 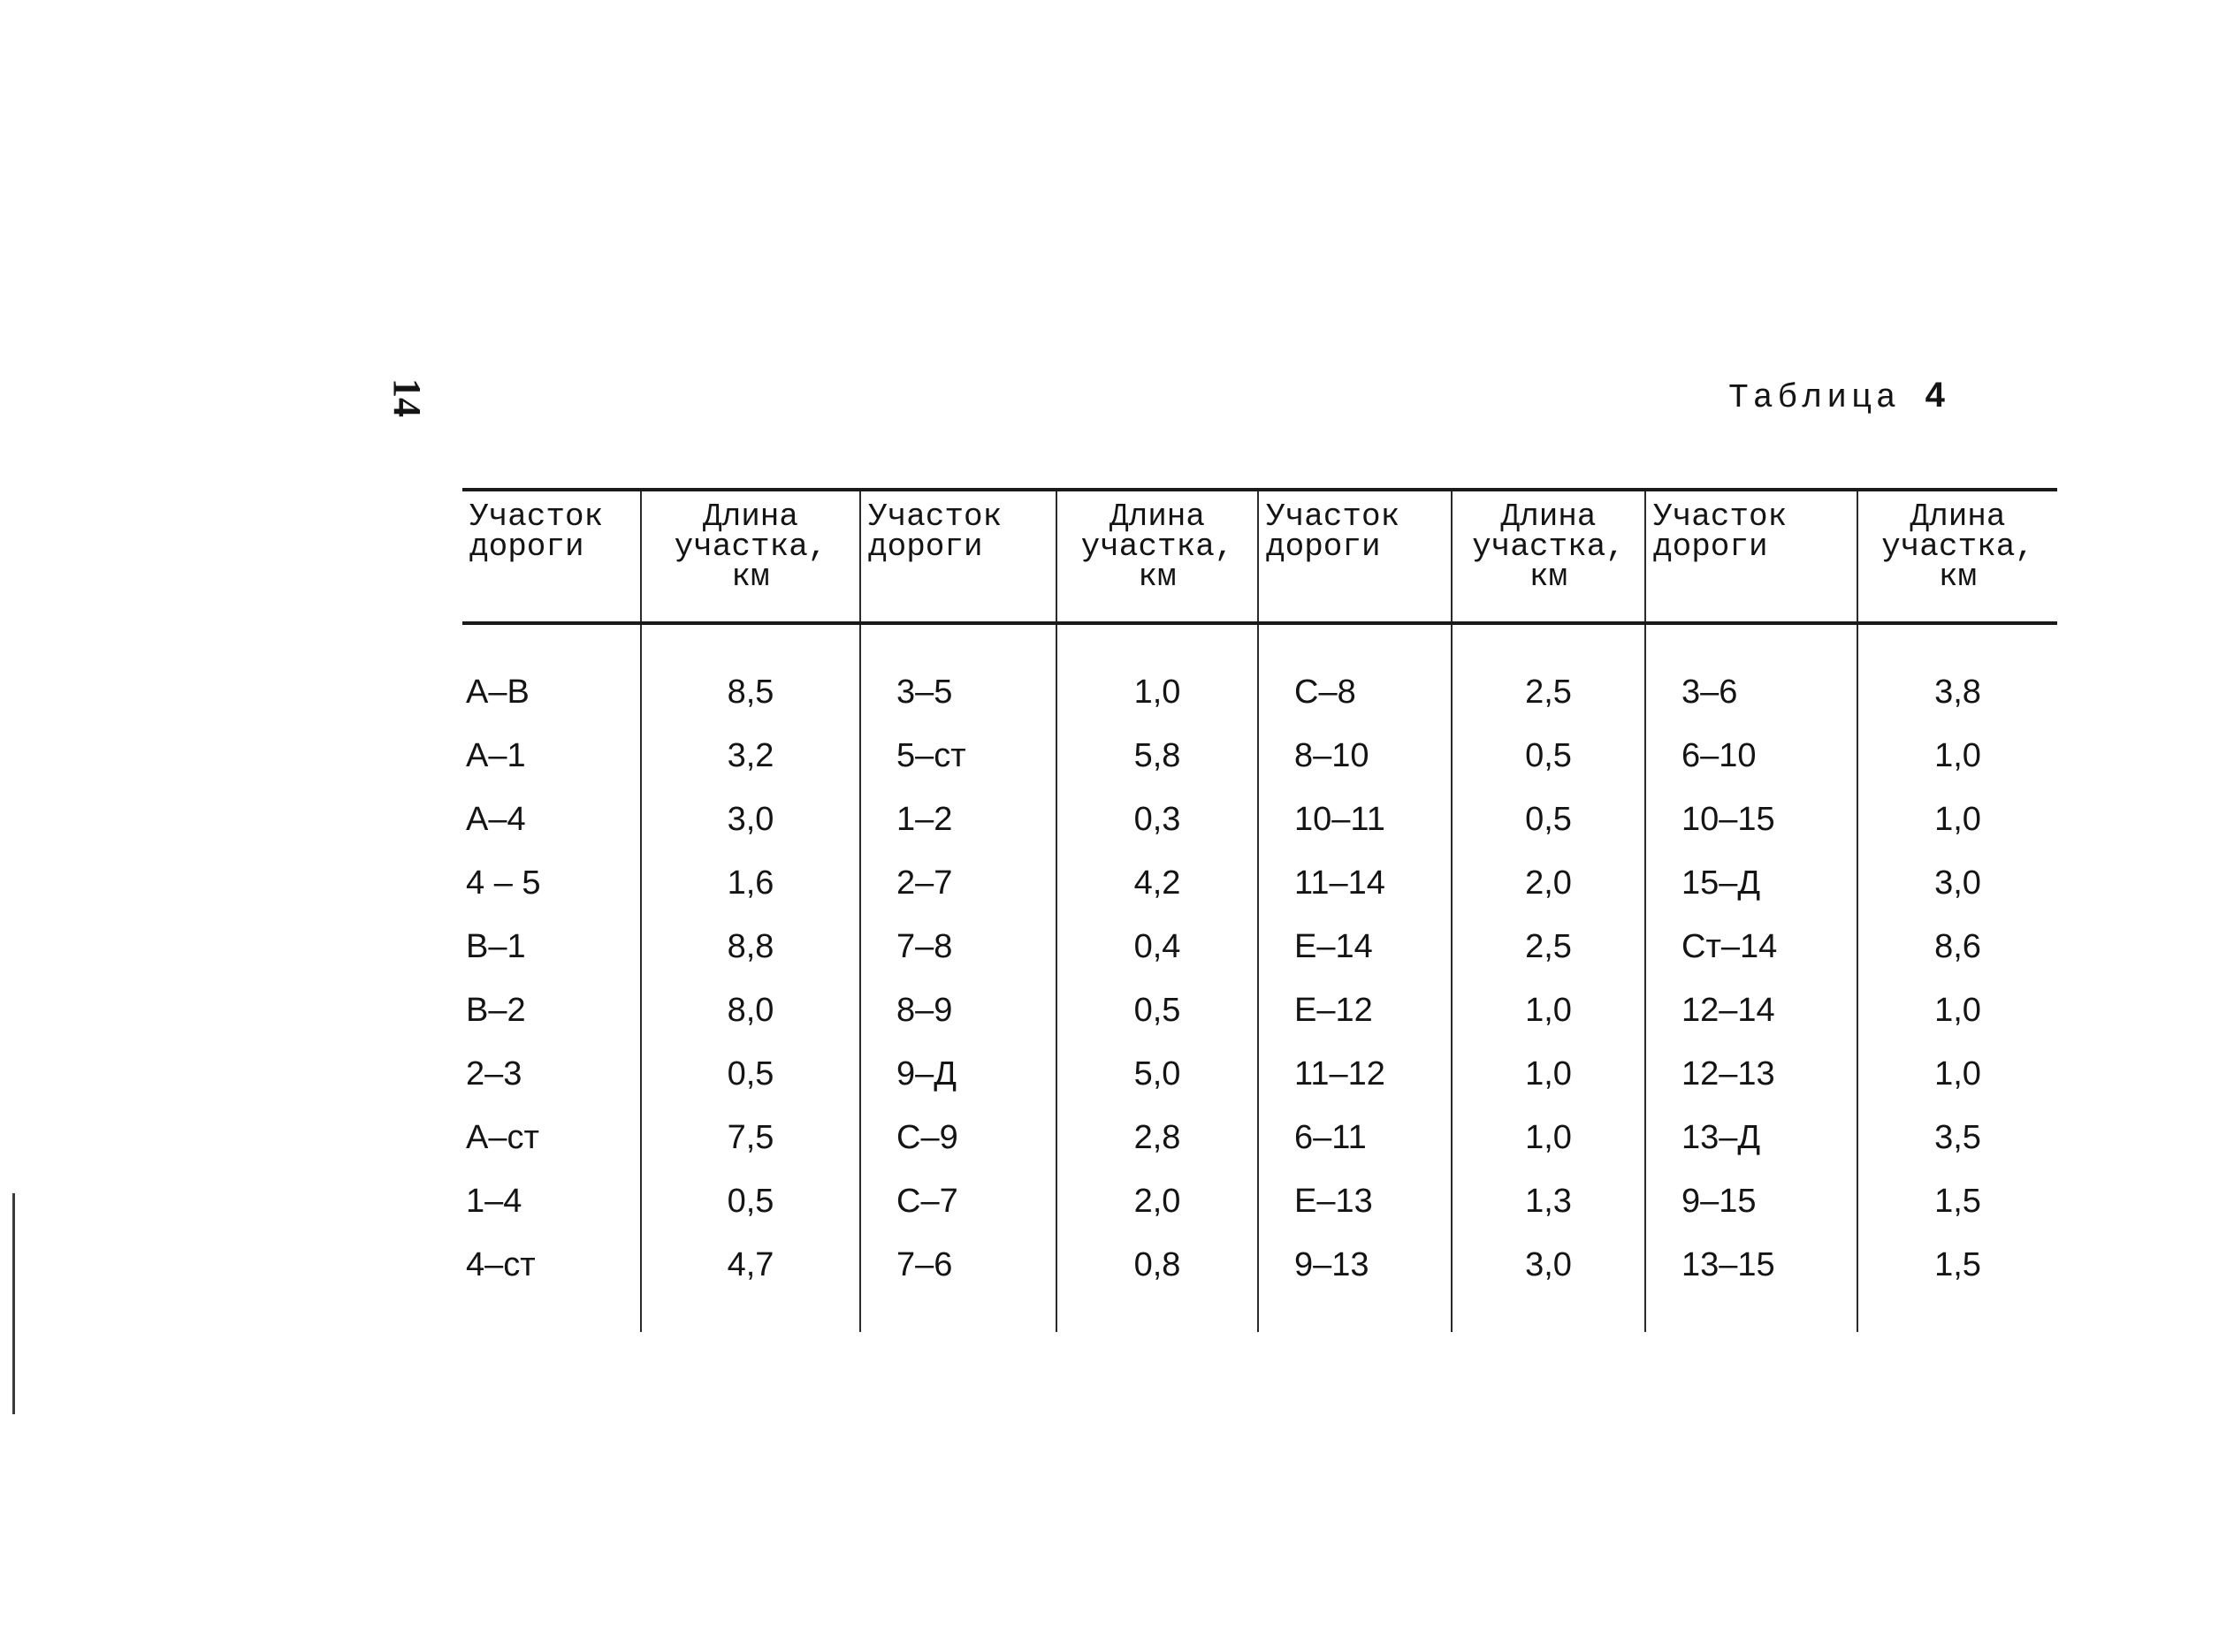 What do you see at coordinates (496, 755) in the screenshot?
I see `road-segment-cell: А–1` at bounding box center [496, 755].